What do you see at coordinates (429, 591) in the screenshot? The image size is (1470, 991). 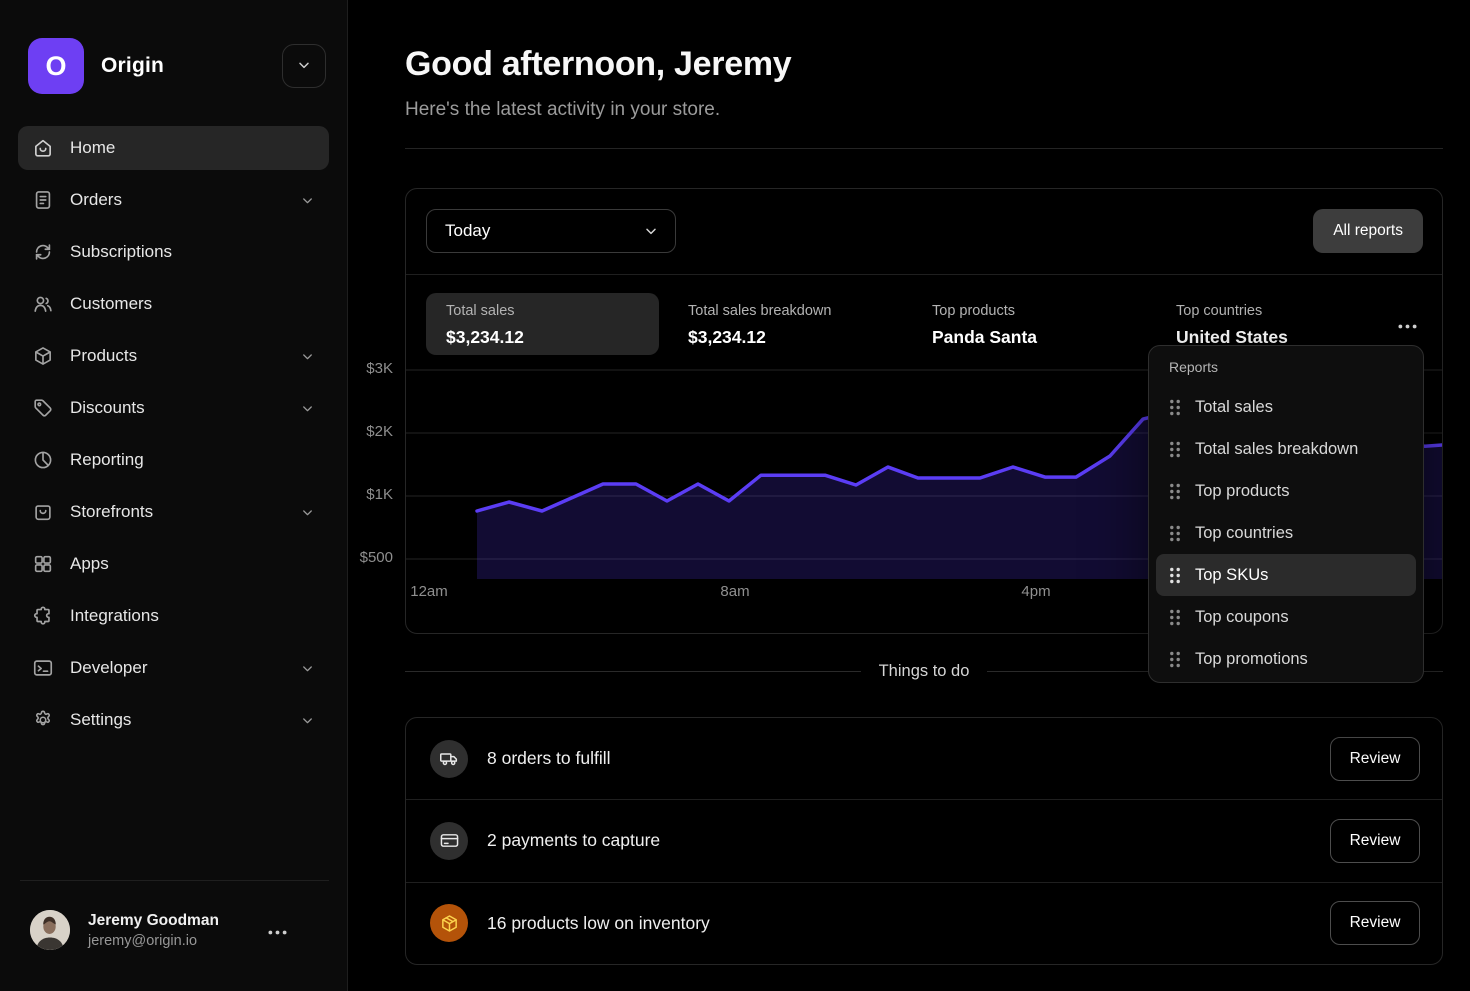 I see `x-axis-label: 12am` at bounding box center [429, 591].